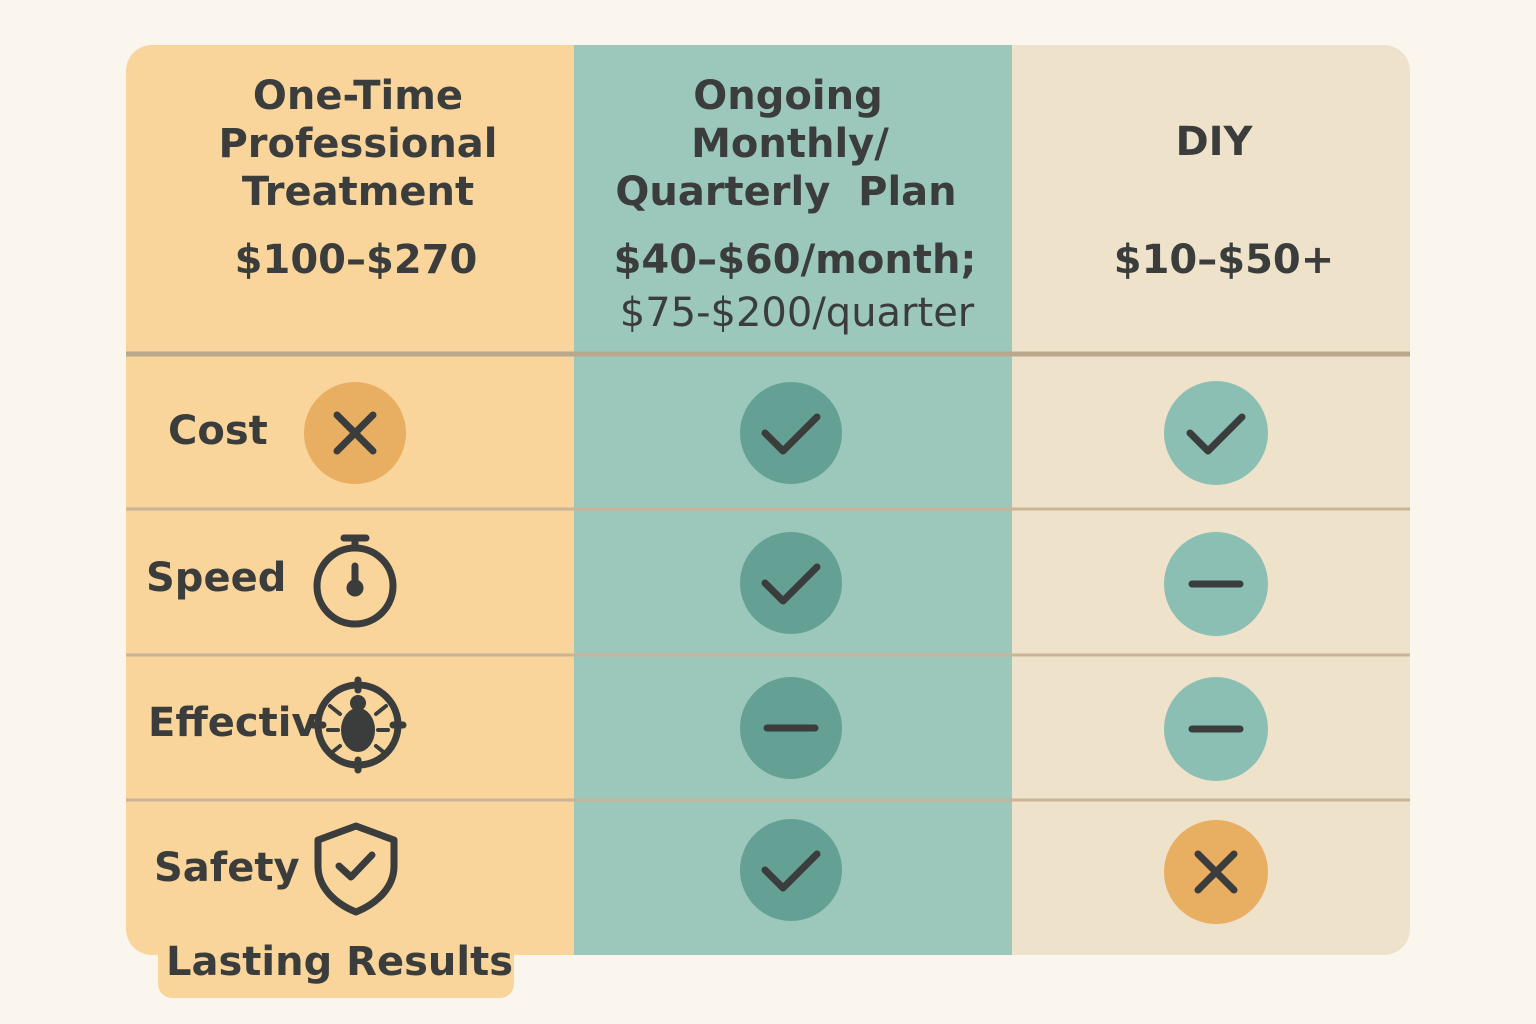 Image resolution: width=1536 pixels, height=1024 pixels. What do you see at coordinates (797, 313) in the screenshot?
I see `column-price: $75-$200/quarter` at bounding box center [797, 313].